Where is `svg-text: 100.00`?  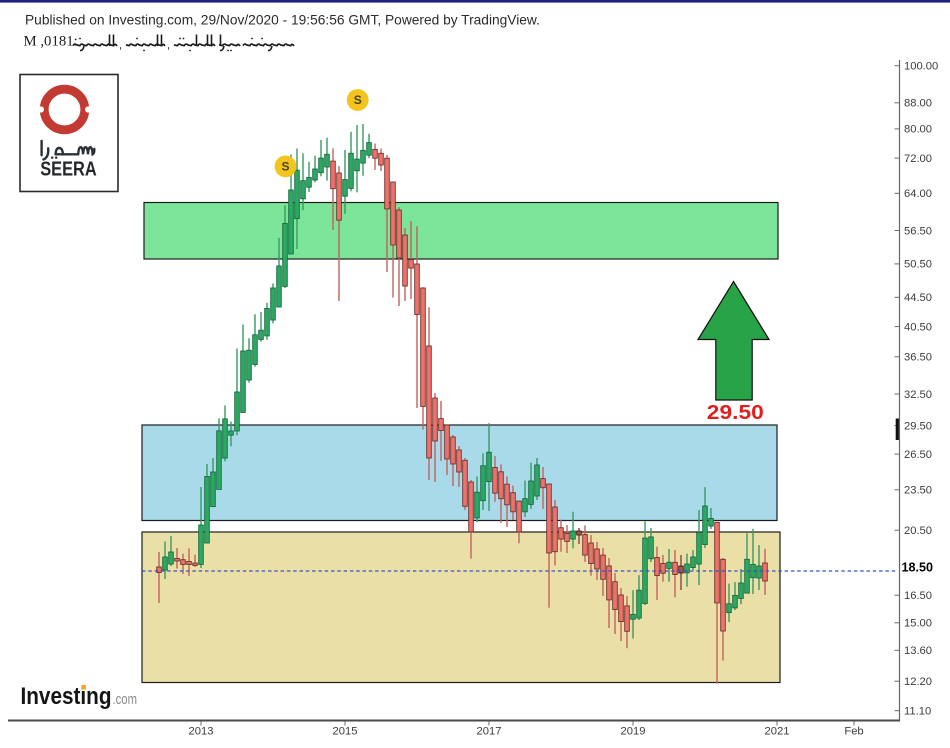
svg-text: 100.00 is located at coordinates (921, 67).